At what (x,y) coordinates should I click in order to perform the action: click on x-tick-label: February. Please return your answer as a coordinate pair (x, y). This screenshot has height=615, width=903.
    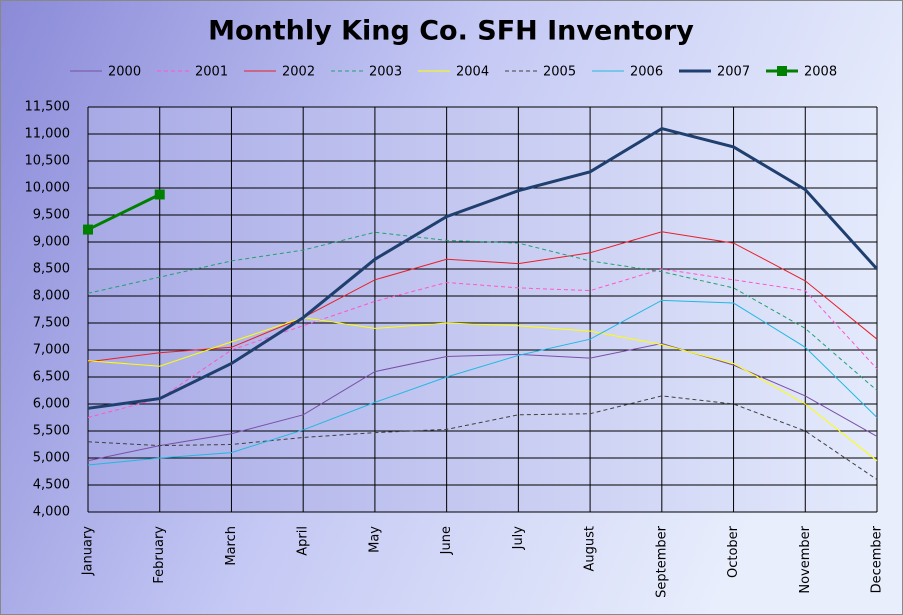
    Looking at the image, I should click on (159, 555).